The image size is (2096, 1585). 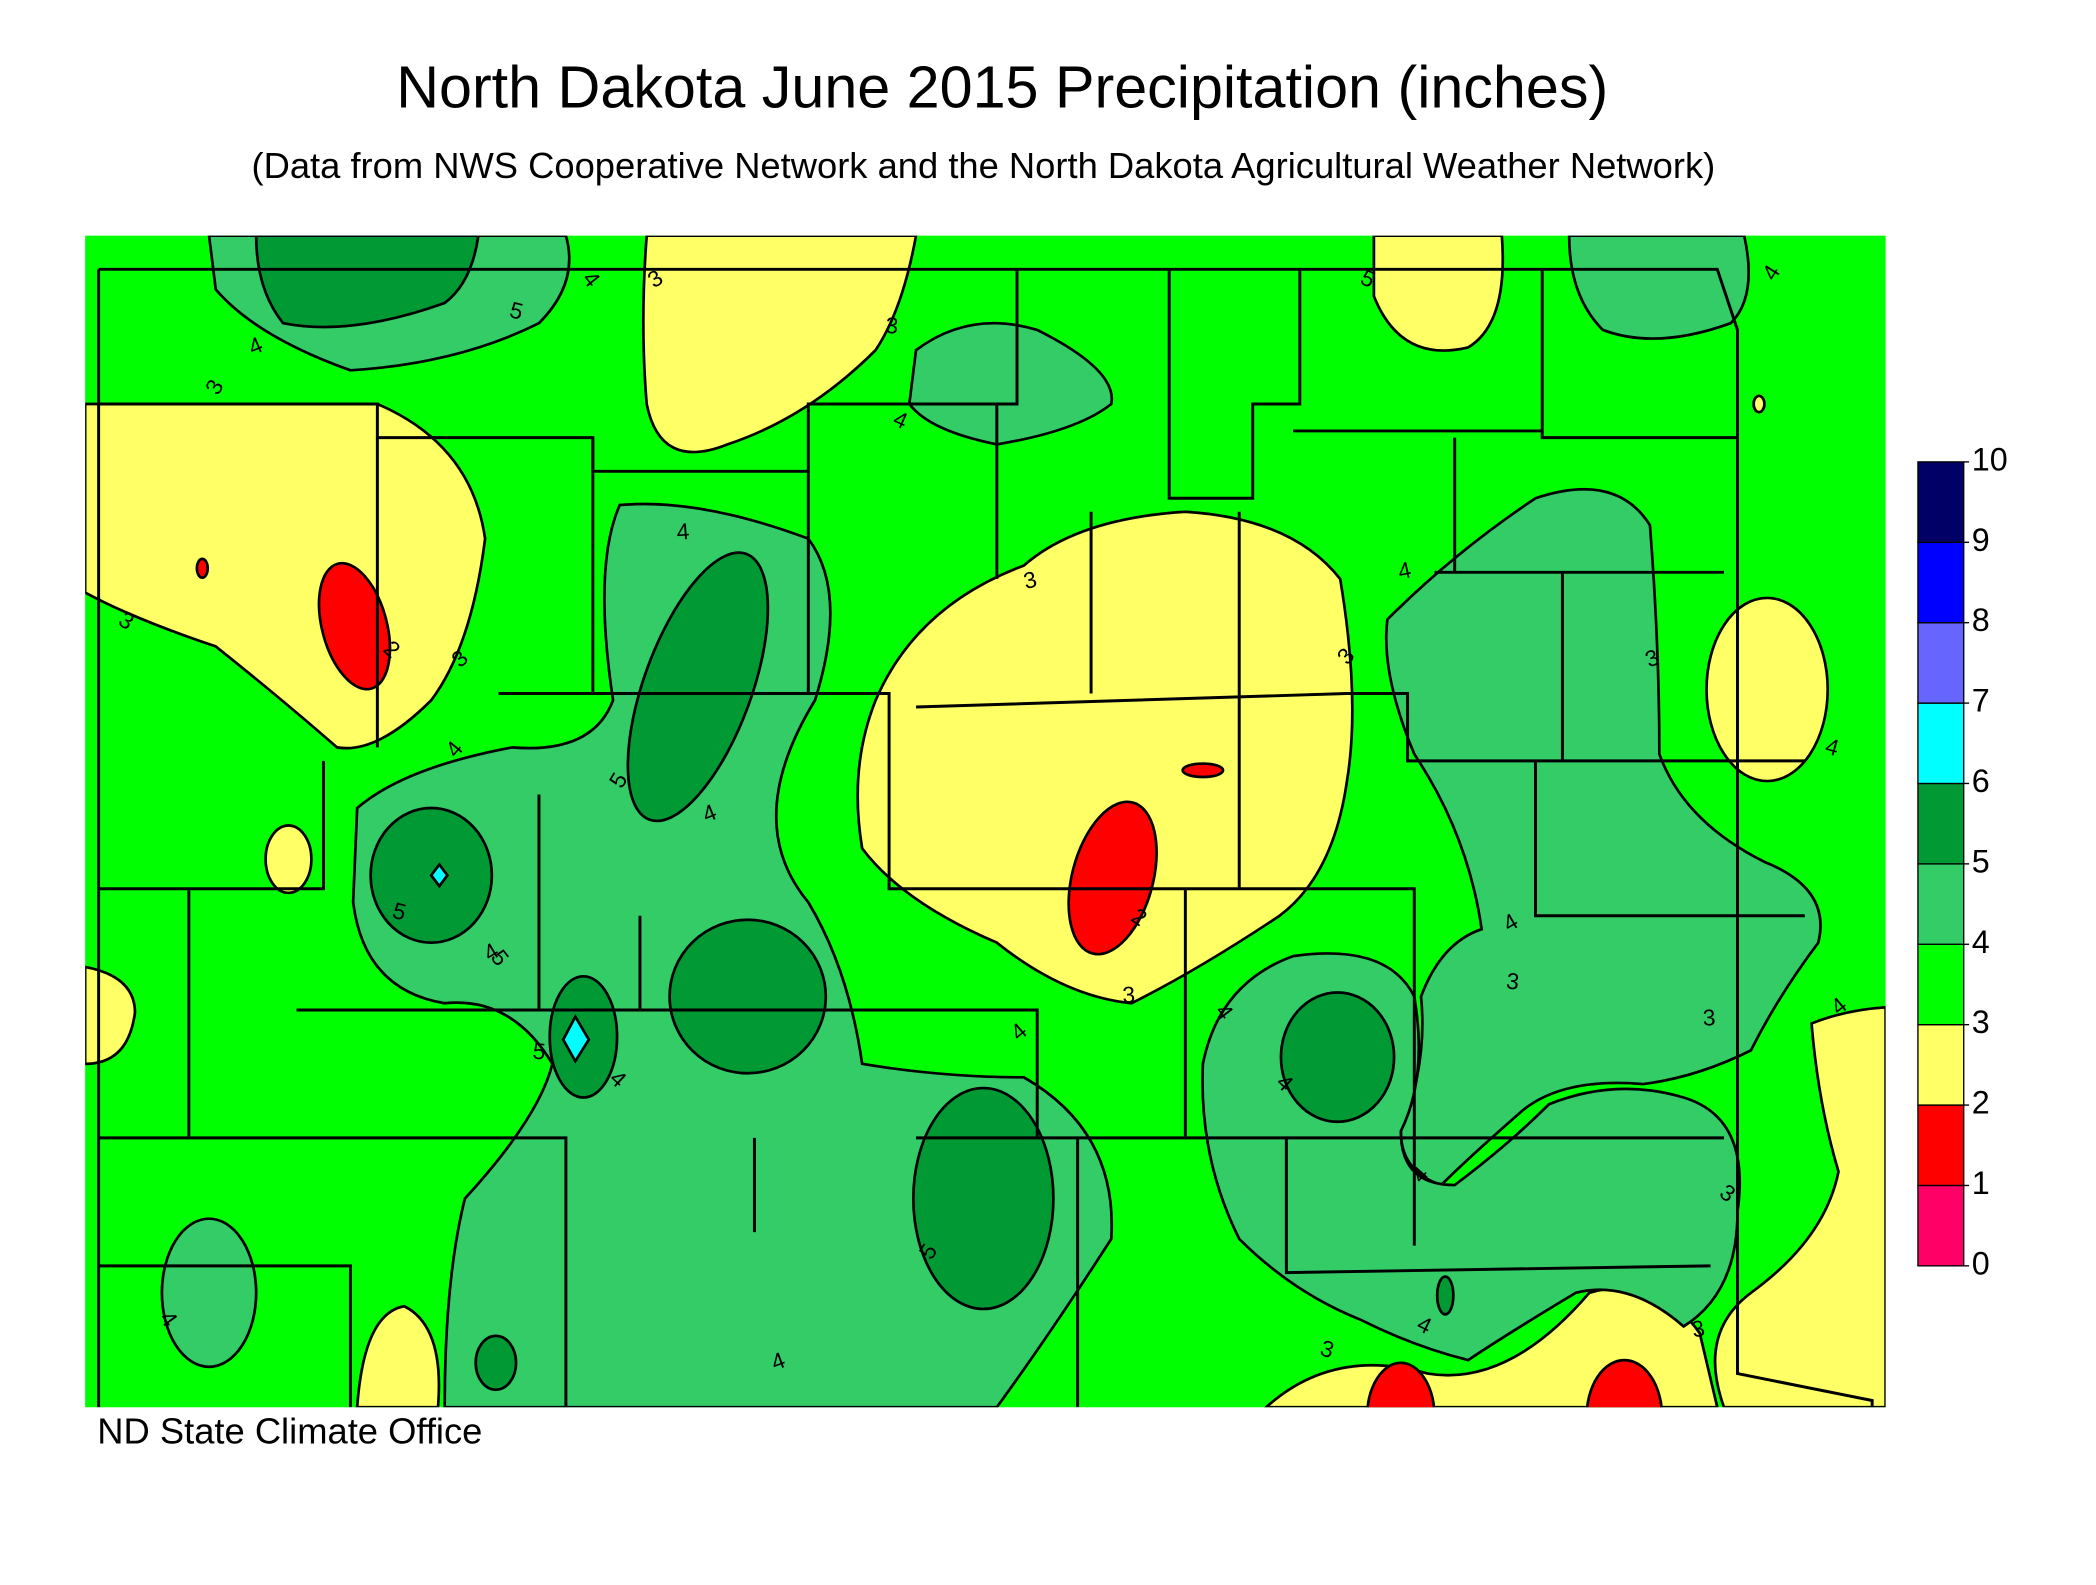 I want to click on colorbar-label: 0, so click(x=1981, y=1263).